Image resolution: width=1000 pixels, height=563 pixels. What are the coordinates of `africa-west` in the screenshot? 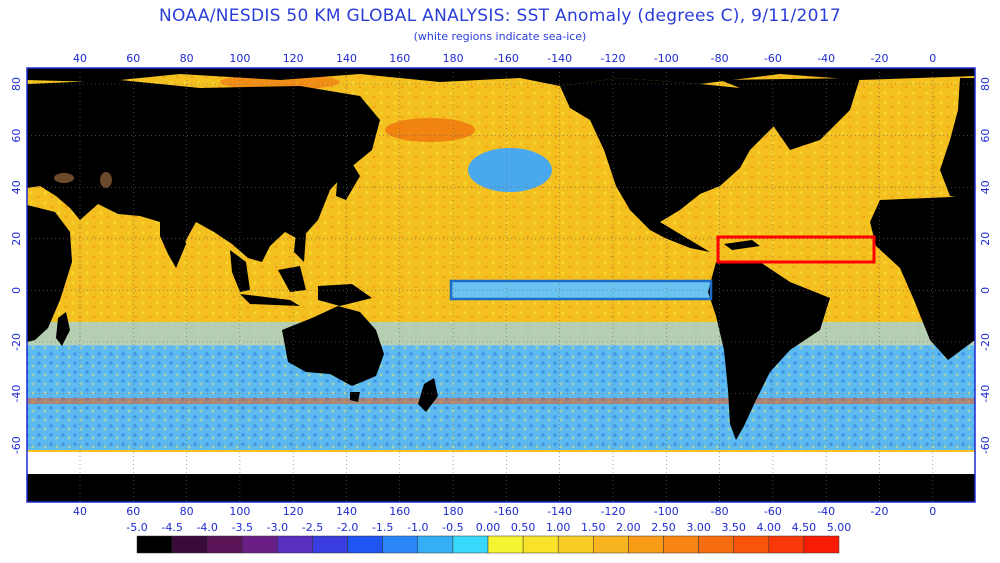 It's located at (922, 278).